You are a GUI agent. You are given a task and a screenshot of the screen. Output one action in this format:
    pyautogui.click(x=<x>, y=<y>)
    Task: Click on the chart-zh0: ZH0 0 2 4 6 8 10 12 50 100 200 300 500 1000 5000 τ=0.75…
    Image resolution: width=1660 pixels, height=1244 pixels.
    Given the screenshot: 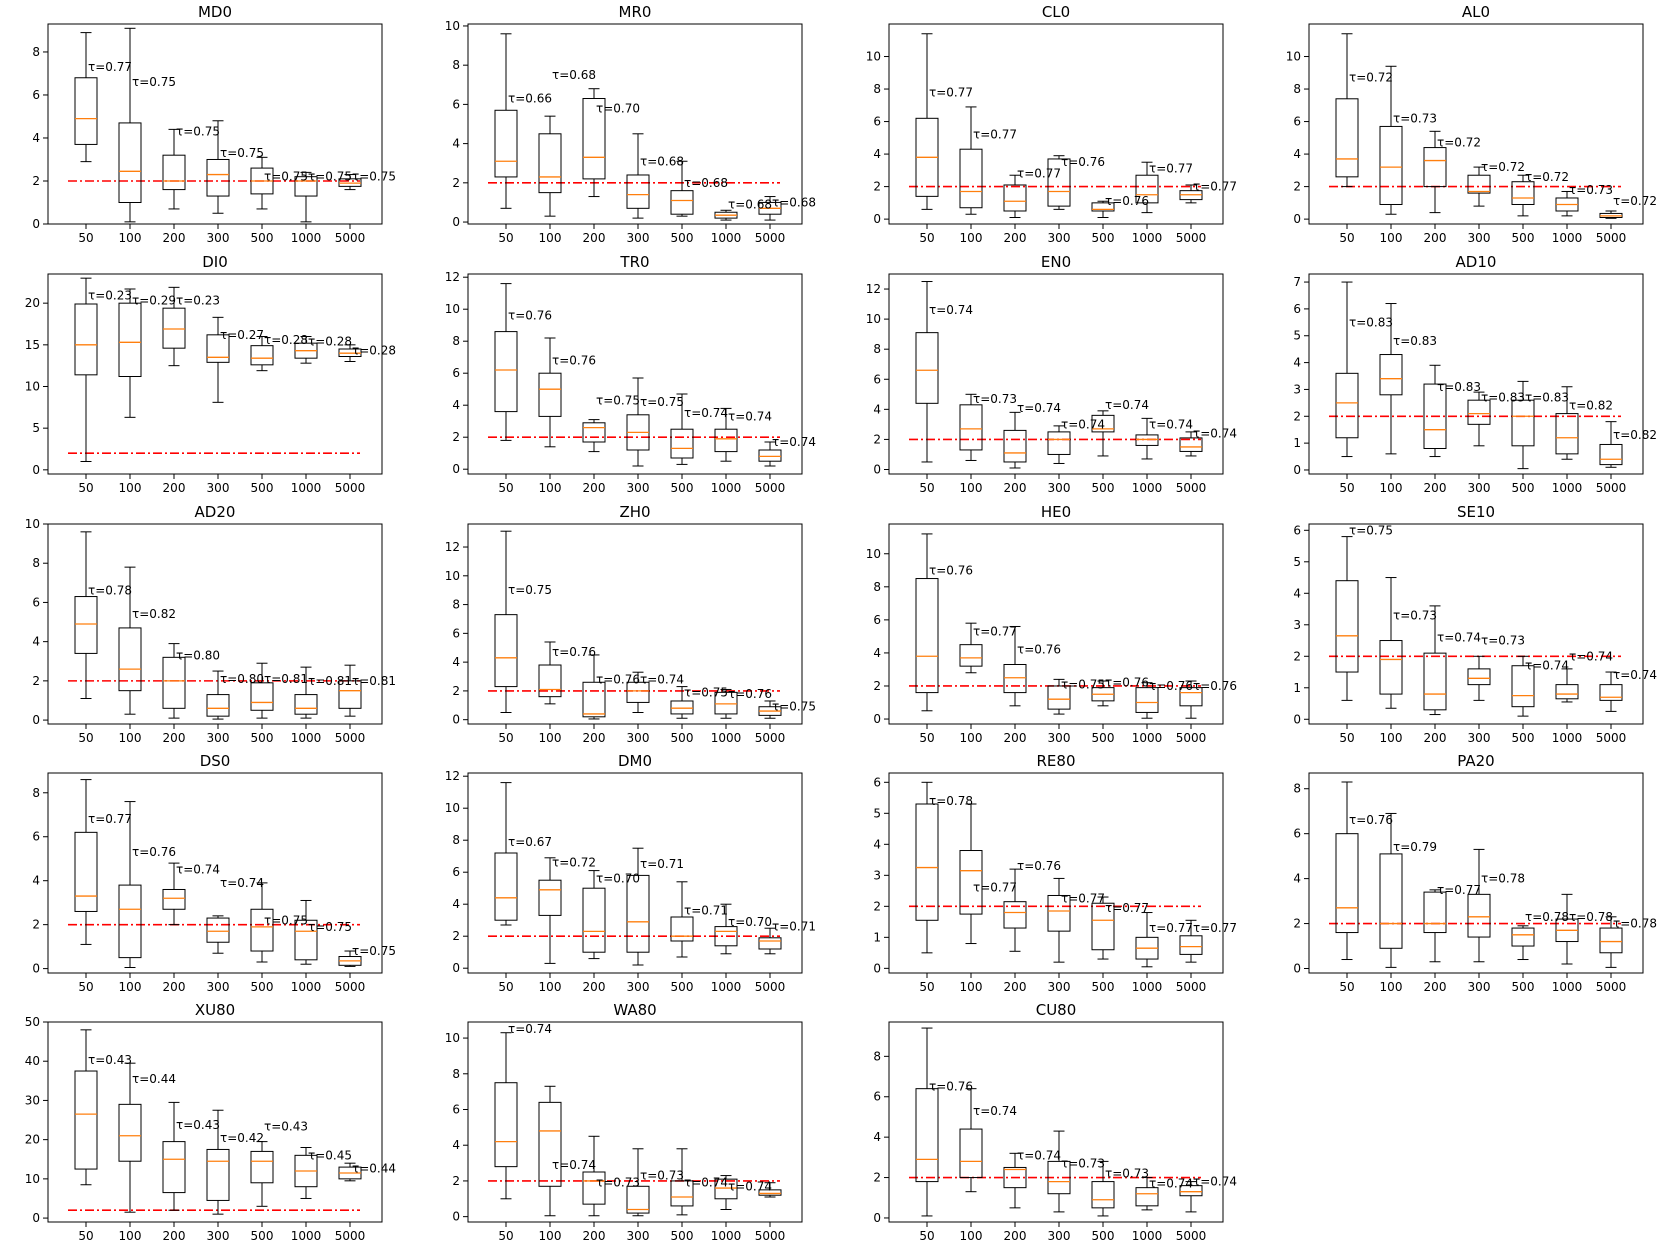 What is the action you would take?
    pyautogui.click(x=630, y=624)
    